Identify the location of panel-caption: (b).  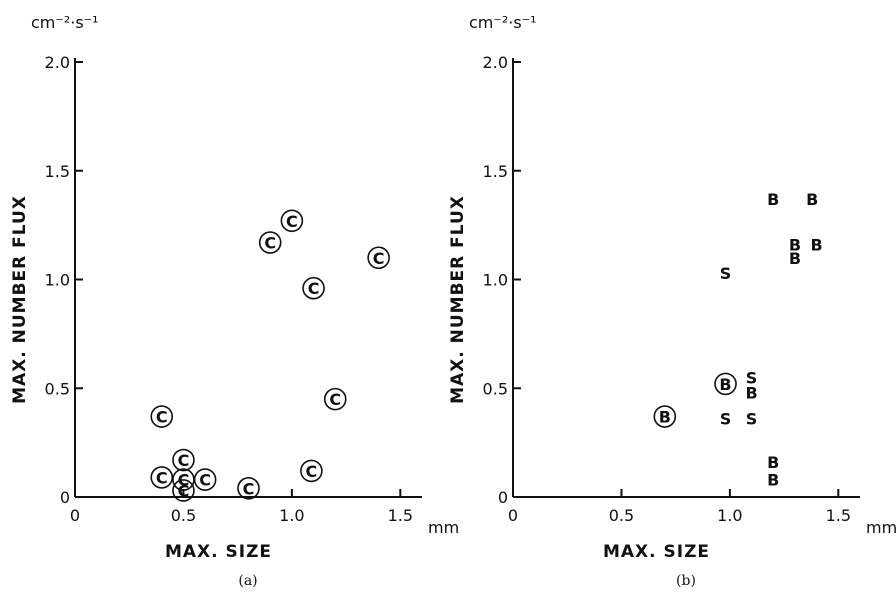
(686, 581).